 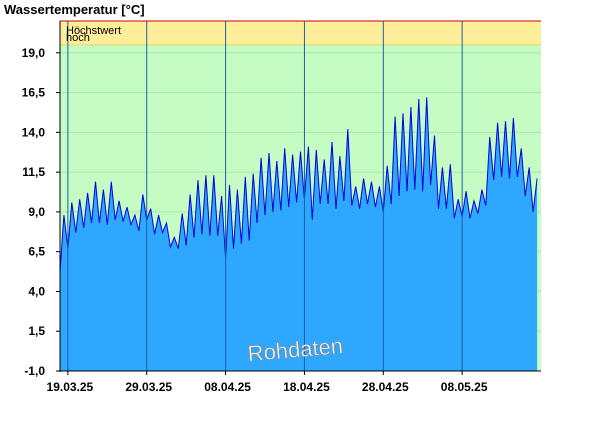 What do you see at coordinates (34, 132) in the screenshot?
I see `y-tick-label: 14,0` at bounding box center [34, 132].